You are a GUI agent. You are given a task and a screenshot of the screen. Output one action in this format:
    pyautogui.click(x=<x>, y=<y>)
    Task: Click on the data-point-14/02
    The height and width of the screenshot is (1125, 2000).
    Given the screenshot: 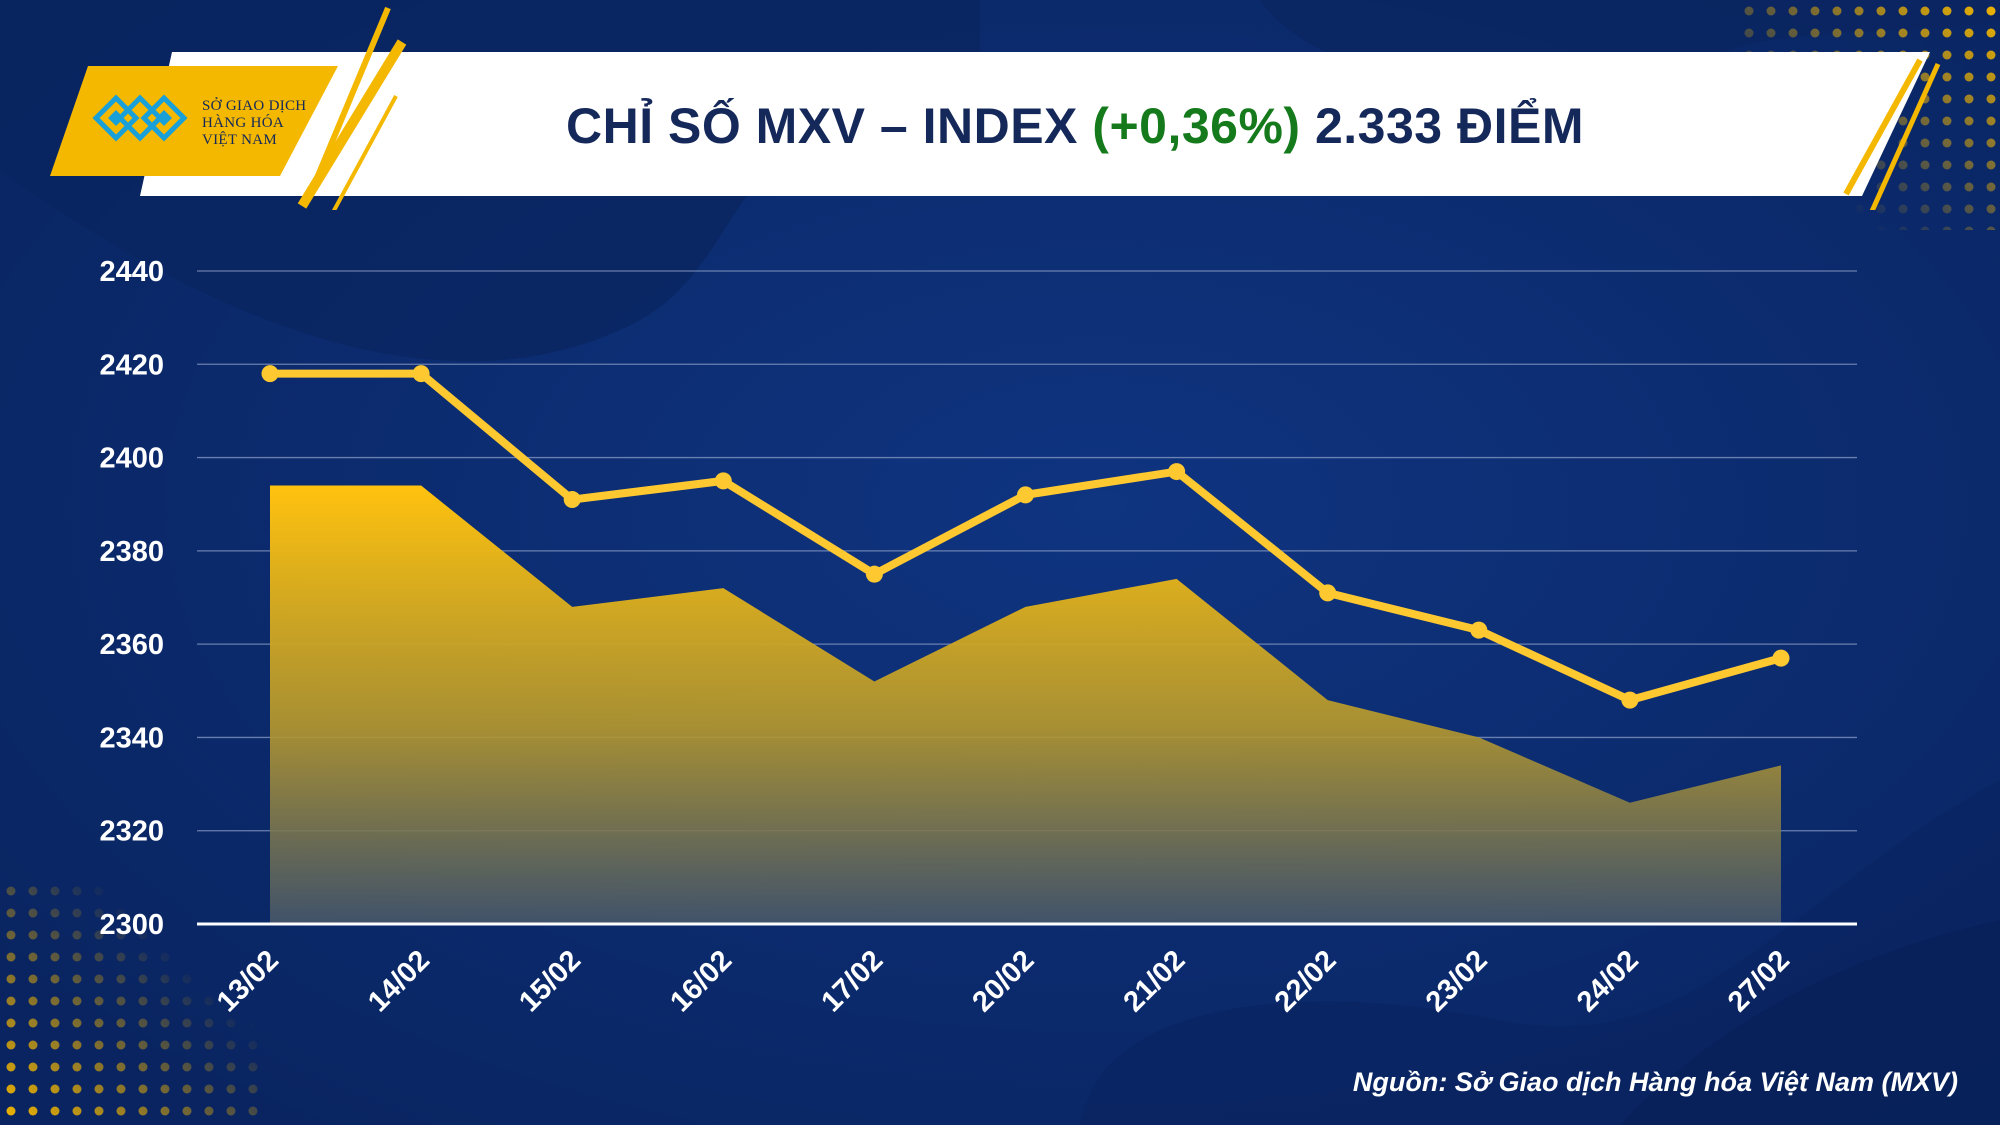 What is the action you would take?
    pyautogui.click(x=421, y=374)
    